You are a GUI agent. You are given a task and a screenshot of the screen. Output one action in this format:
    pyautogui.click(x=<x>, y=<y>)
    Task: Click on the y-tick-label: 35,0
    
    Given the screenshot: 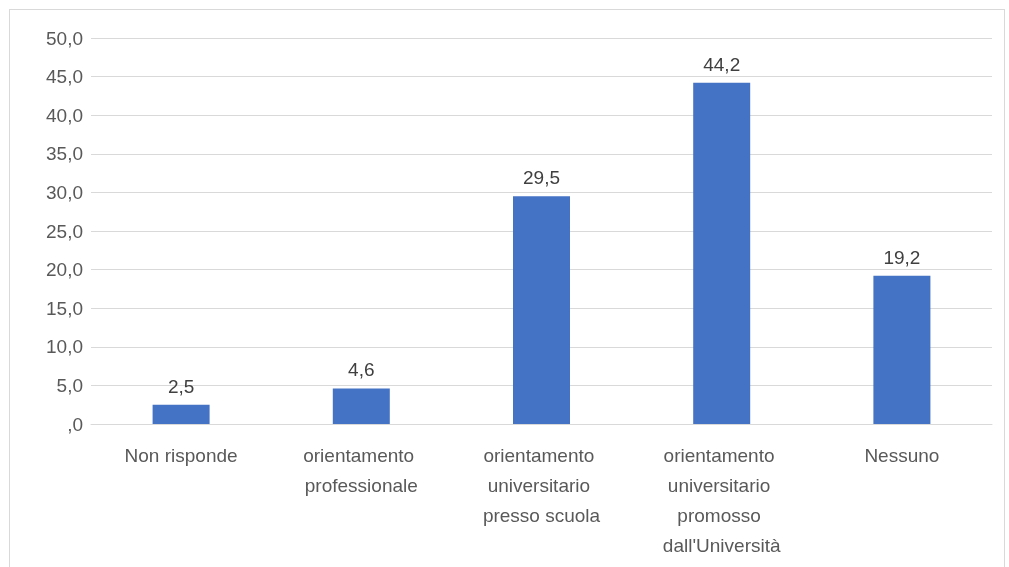 What is the action you would take?
    pyautogui.click(x=64, y=154)
    